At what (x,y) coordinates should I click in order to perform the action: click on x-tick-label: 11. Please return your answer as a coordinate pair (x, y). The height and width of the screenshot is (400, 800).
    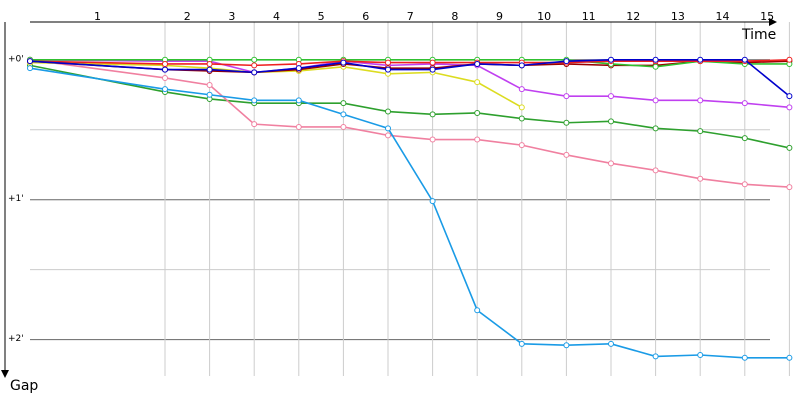
    Looking at the image, I should click on (589, 16).